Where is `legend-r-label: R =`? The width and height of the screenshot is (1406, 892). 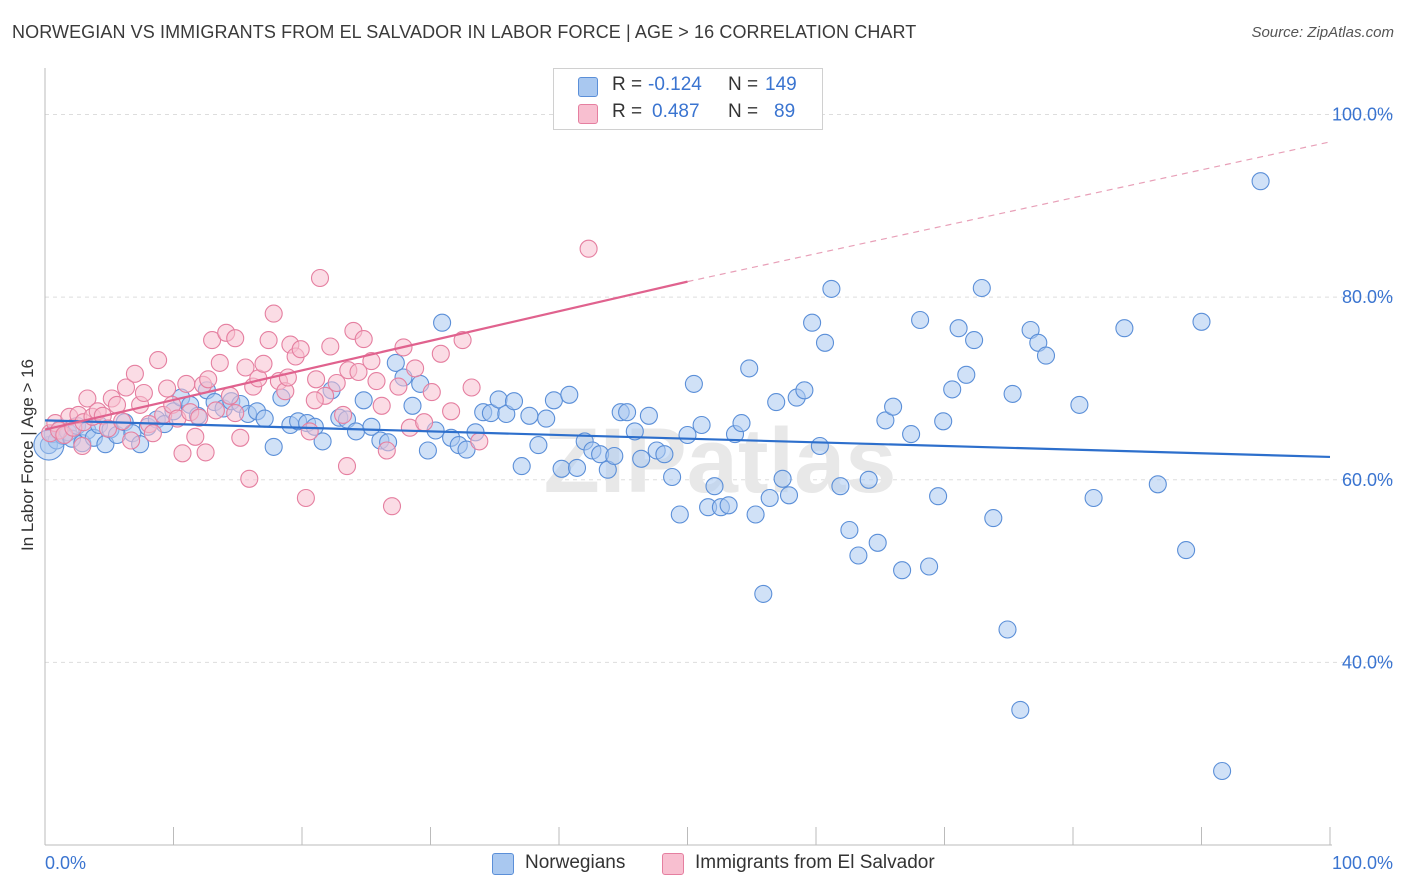 legend-r-label: R = is located at coordinates (627, 111).